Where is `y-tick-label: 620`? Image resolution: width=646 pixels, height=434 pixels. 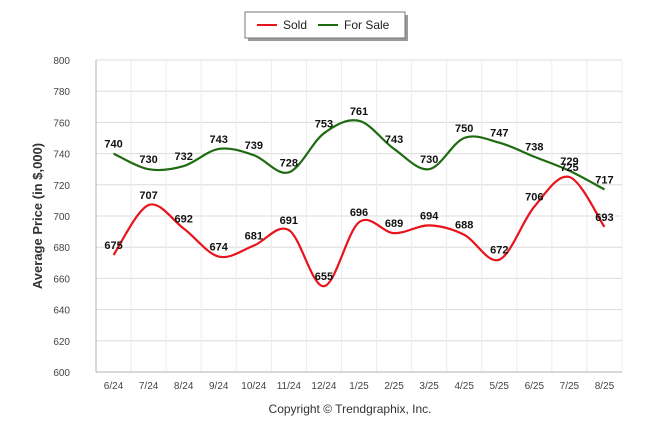 y-tick-label: 620 is located at coordinates (61, 342).